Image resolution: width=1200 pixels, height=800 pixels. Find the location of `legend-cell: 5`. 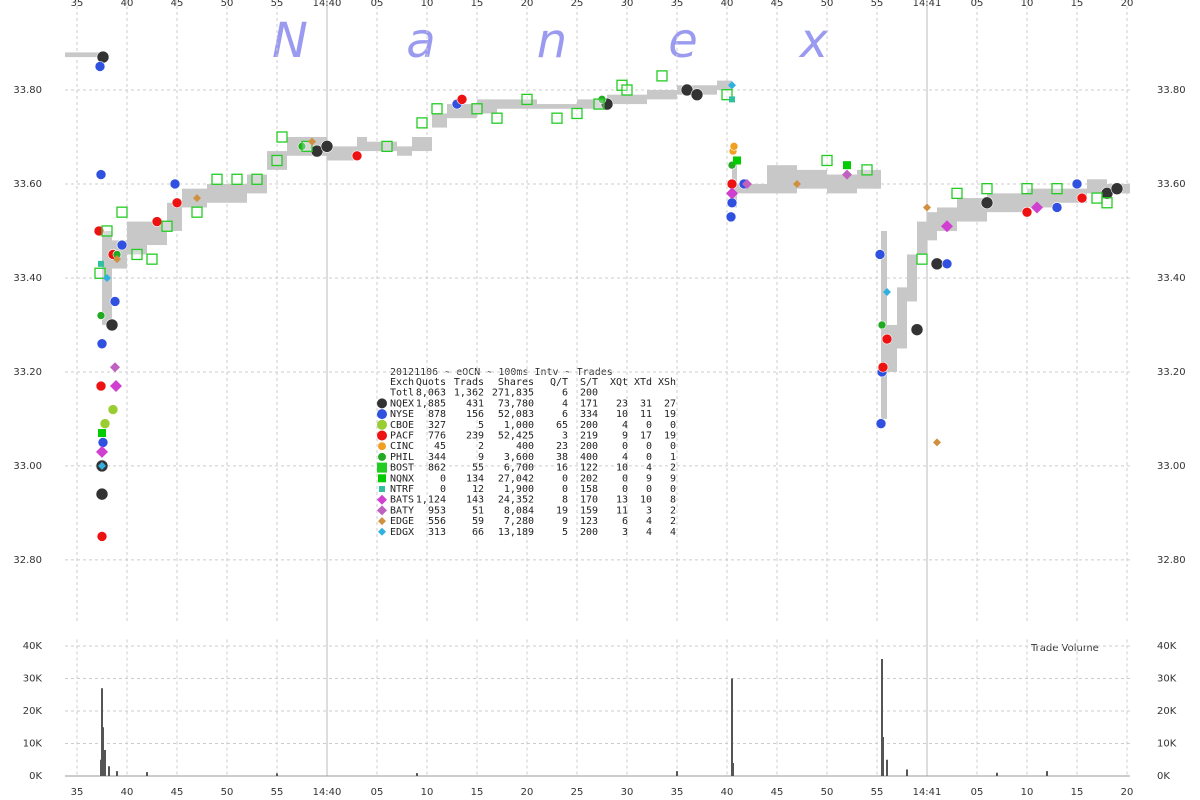

legend-cell: 5 is located at coordinates (565, 532).